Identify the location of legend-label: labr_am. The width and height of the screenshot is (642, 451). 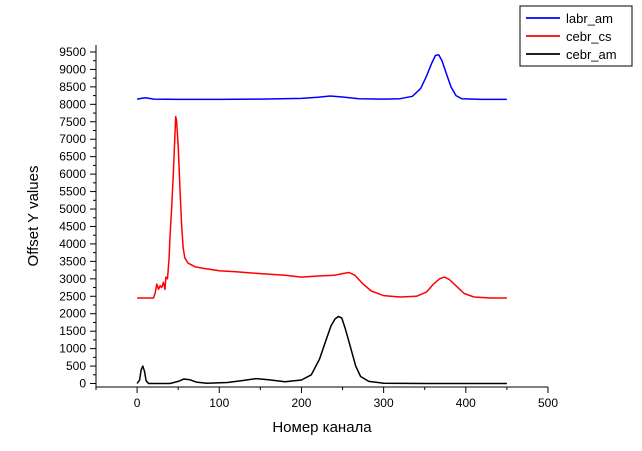
(589, 18).